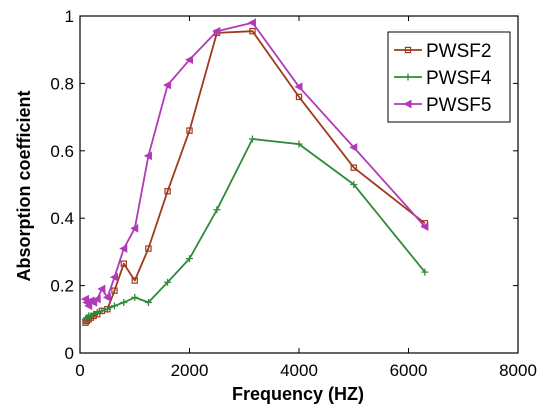 This screenshot has width=548, height=409. What do you see at coordinates (459, 78) in the screenshot?
I see `legend-label: PWSF4` at bounding box center [459, 78].